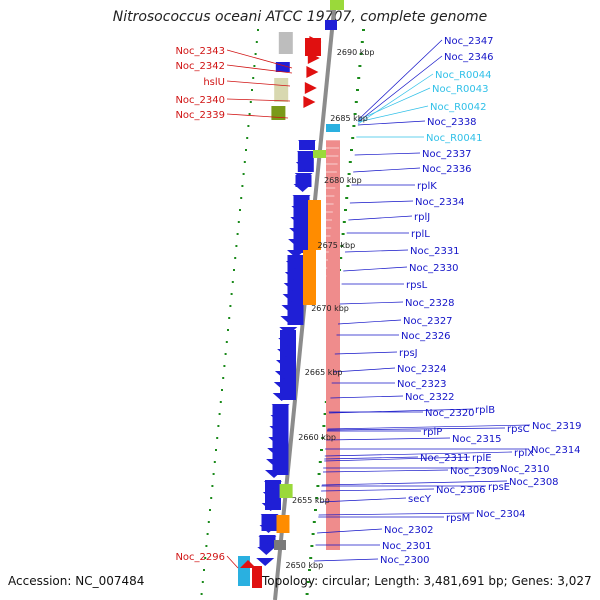  Describe the element at coordinates (422, 217) in the screenshot. I see `right-gene-label: rplJ` at that location.